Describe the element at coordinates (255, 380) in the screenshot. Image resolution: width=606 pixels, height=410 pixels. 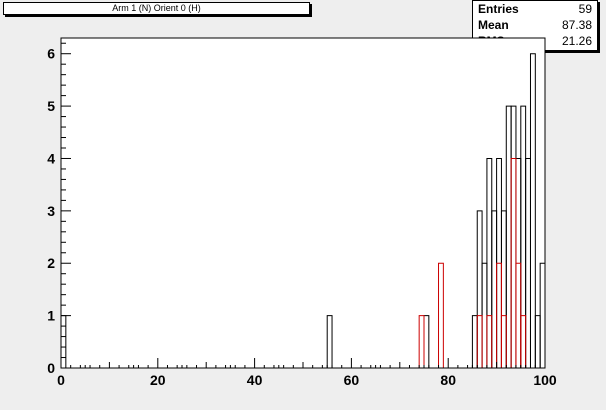
I see `x-tick-label: 40` at that location.